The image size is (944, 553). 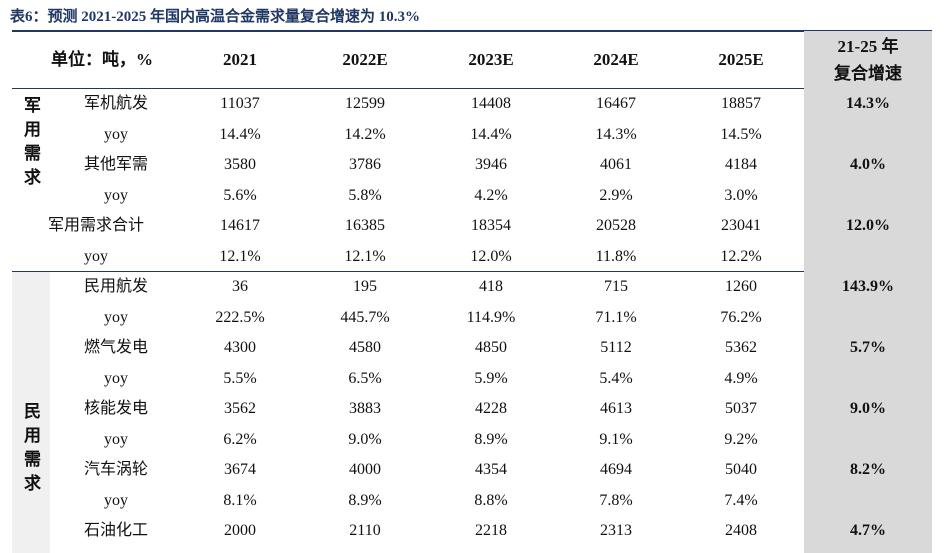 I want to click on cagr-cell: 8.2%, so click(x=868, y=470).